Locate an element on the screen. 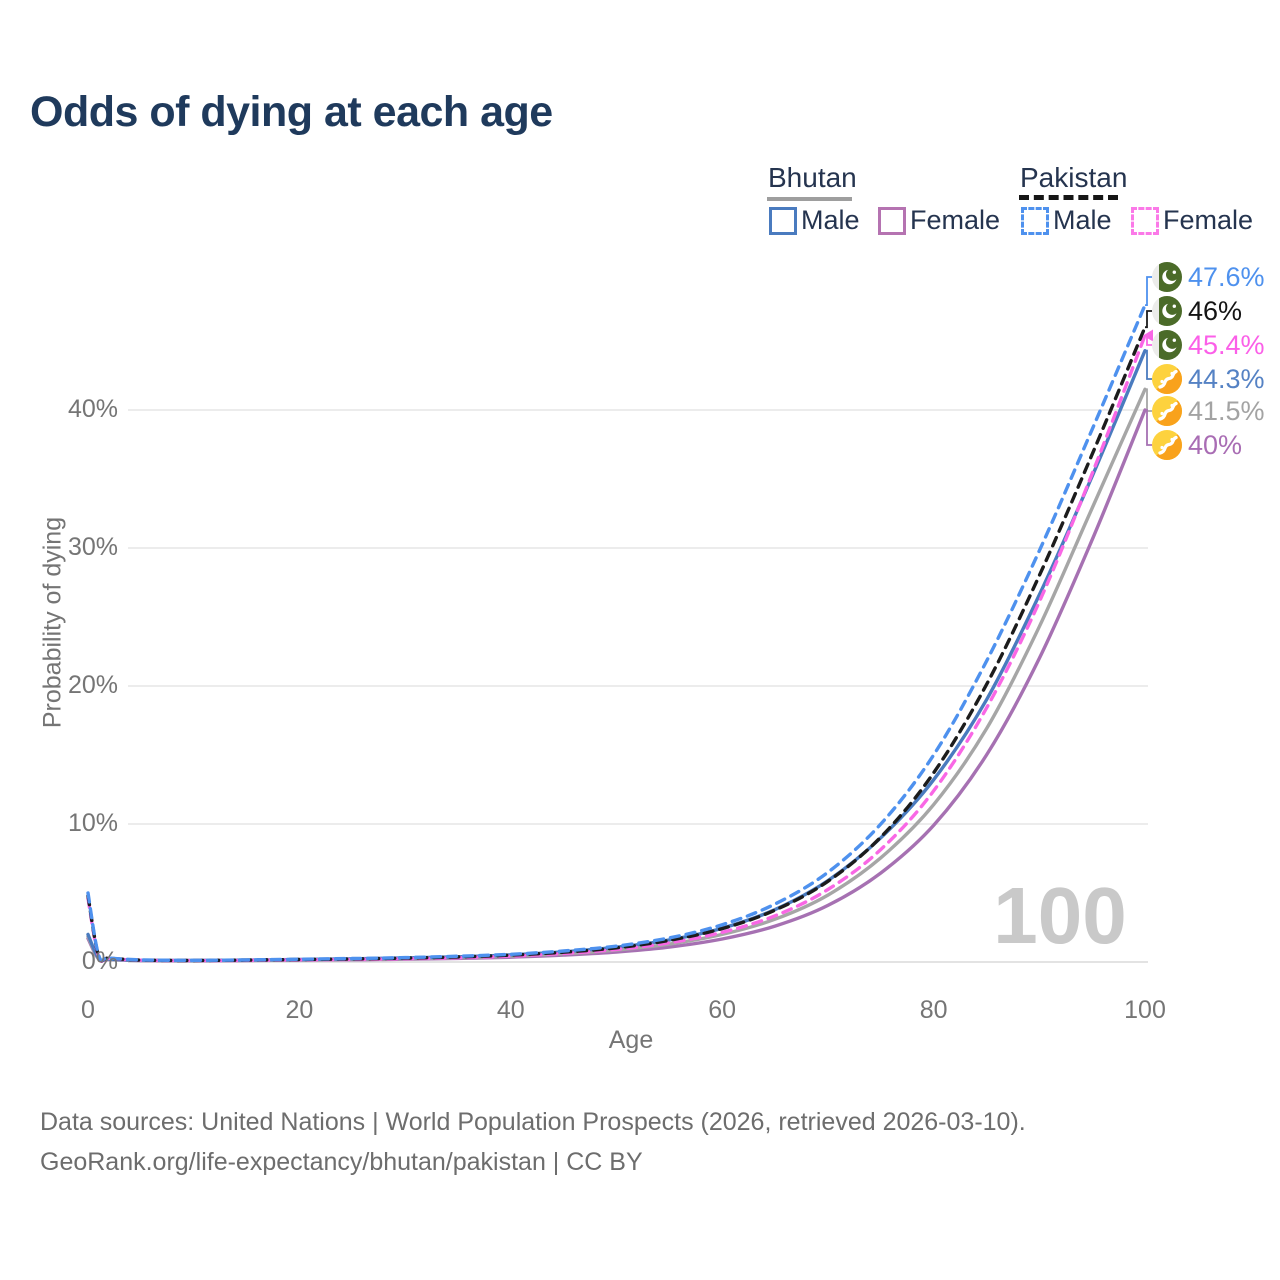  x-tick-label: 0 is located at coordinates (88, 1010).